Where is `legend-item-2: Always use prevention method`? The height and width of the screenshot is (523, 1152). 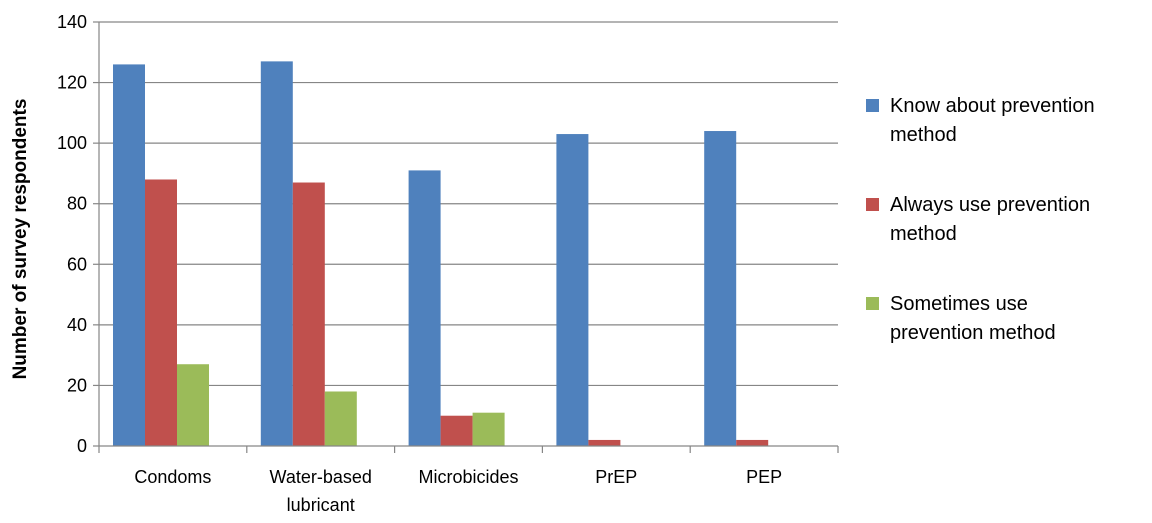
legend-item-2: Always use prevention method is located at coordinates (978, 219).